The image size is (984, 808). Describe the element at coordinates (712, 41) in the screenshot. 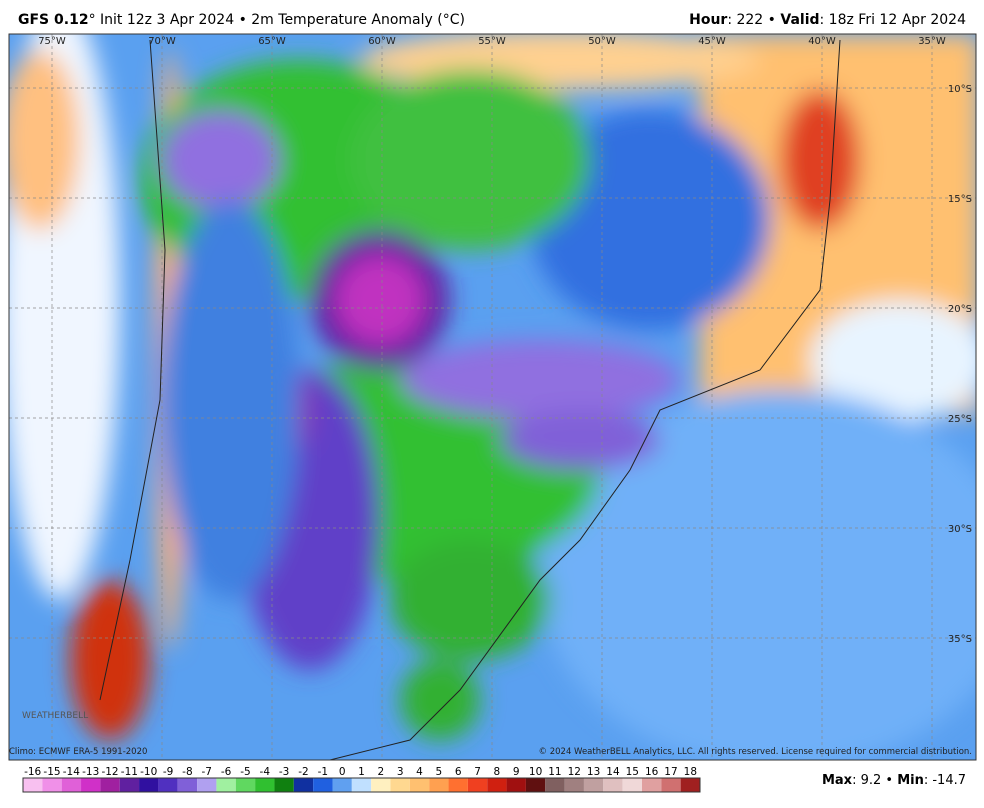

I see `lon-label: 45°W` at that location.